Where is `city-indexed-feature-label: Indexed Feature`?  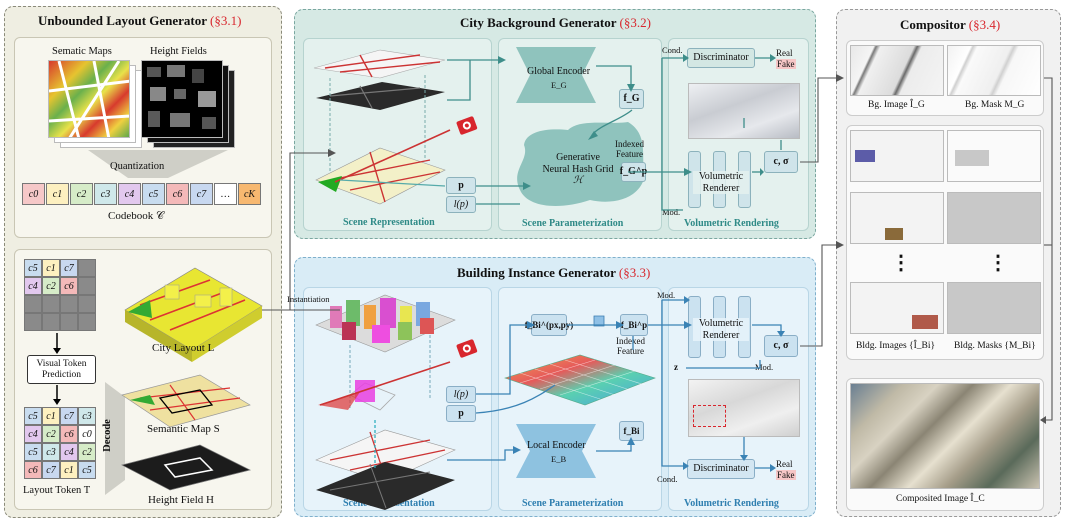 city-indexed-feature-label: Indexed Feature is located at coordinates (629, 149).